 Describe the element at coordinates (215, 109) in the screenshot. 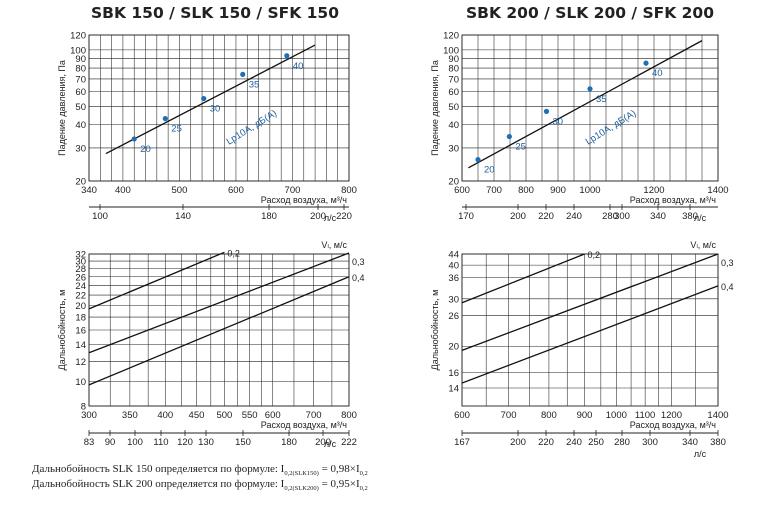

I see `point-label: 30` at that location.